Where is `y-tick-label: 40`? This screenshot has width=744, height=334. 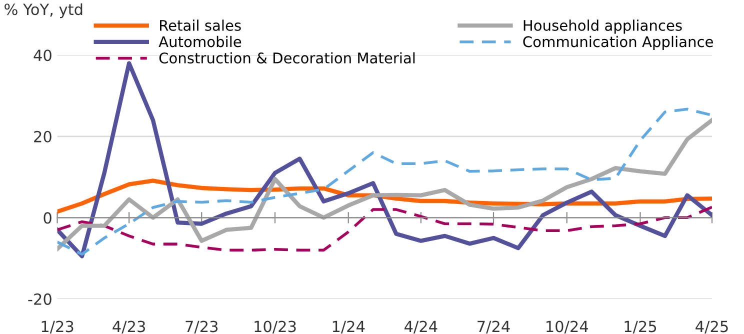 y-tick-label: 40 is located at coordinates (43, 56).